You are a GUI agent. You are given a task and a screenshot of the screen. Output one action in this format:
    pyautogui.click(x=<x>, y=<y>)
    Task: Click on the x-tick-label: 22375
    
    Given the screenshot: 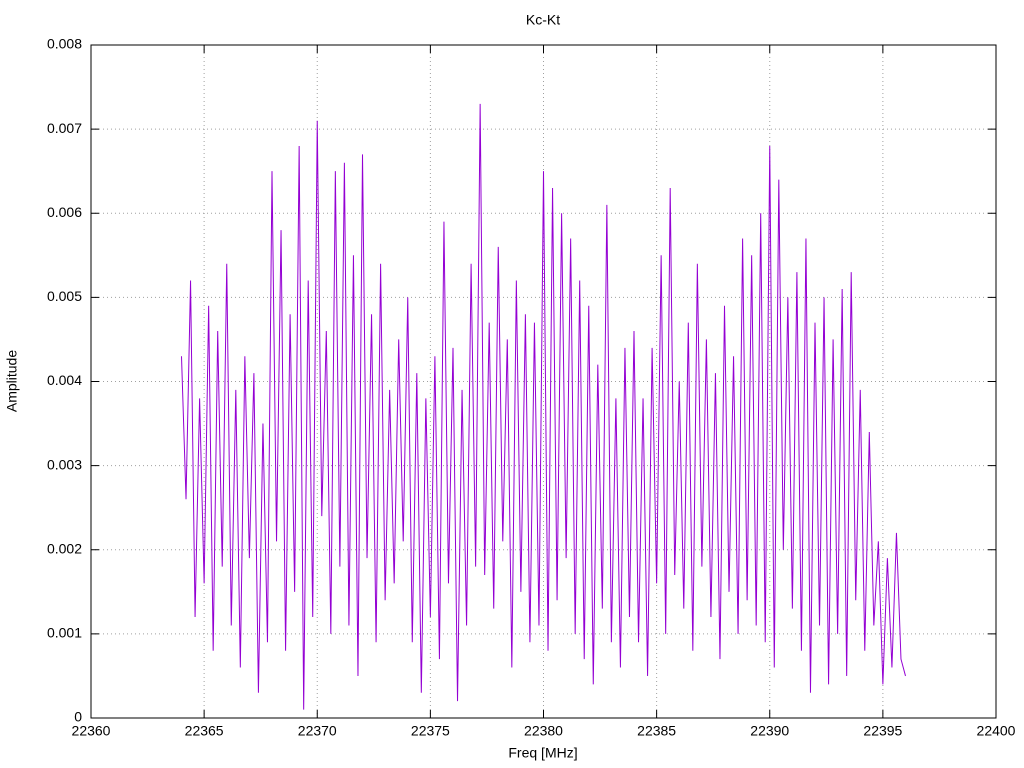 What is the action you would take?
    pyautogui.click(x=430, y=731)
    